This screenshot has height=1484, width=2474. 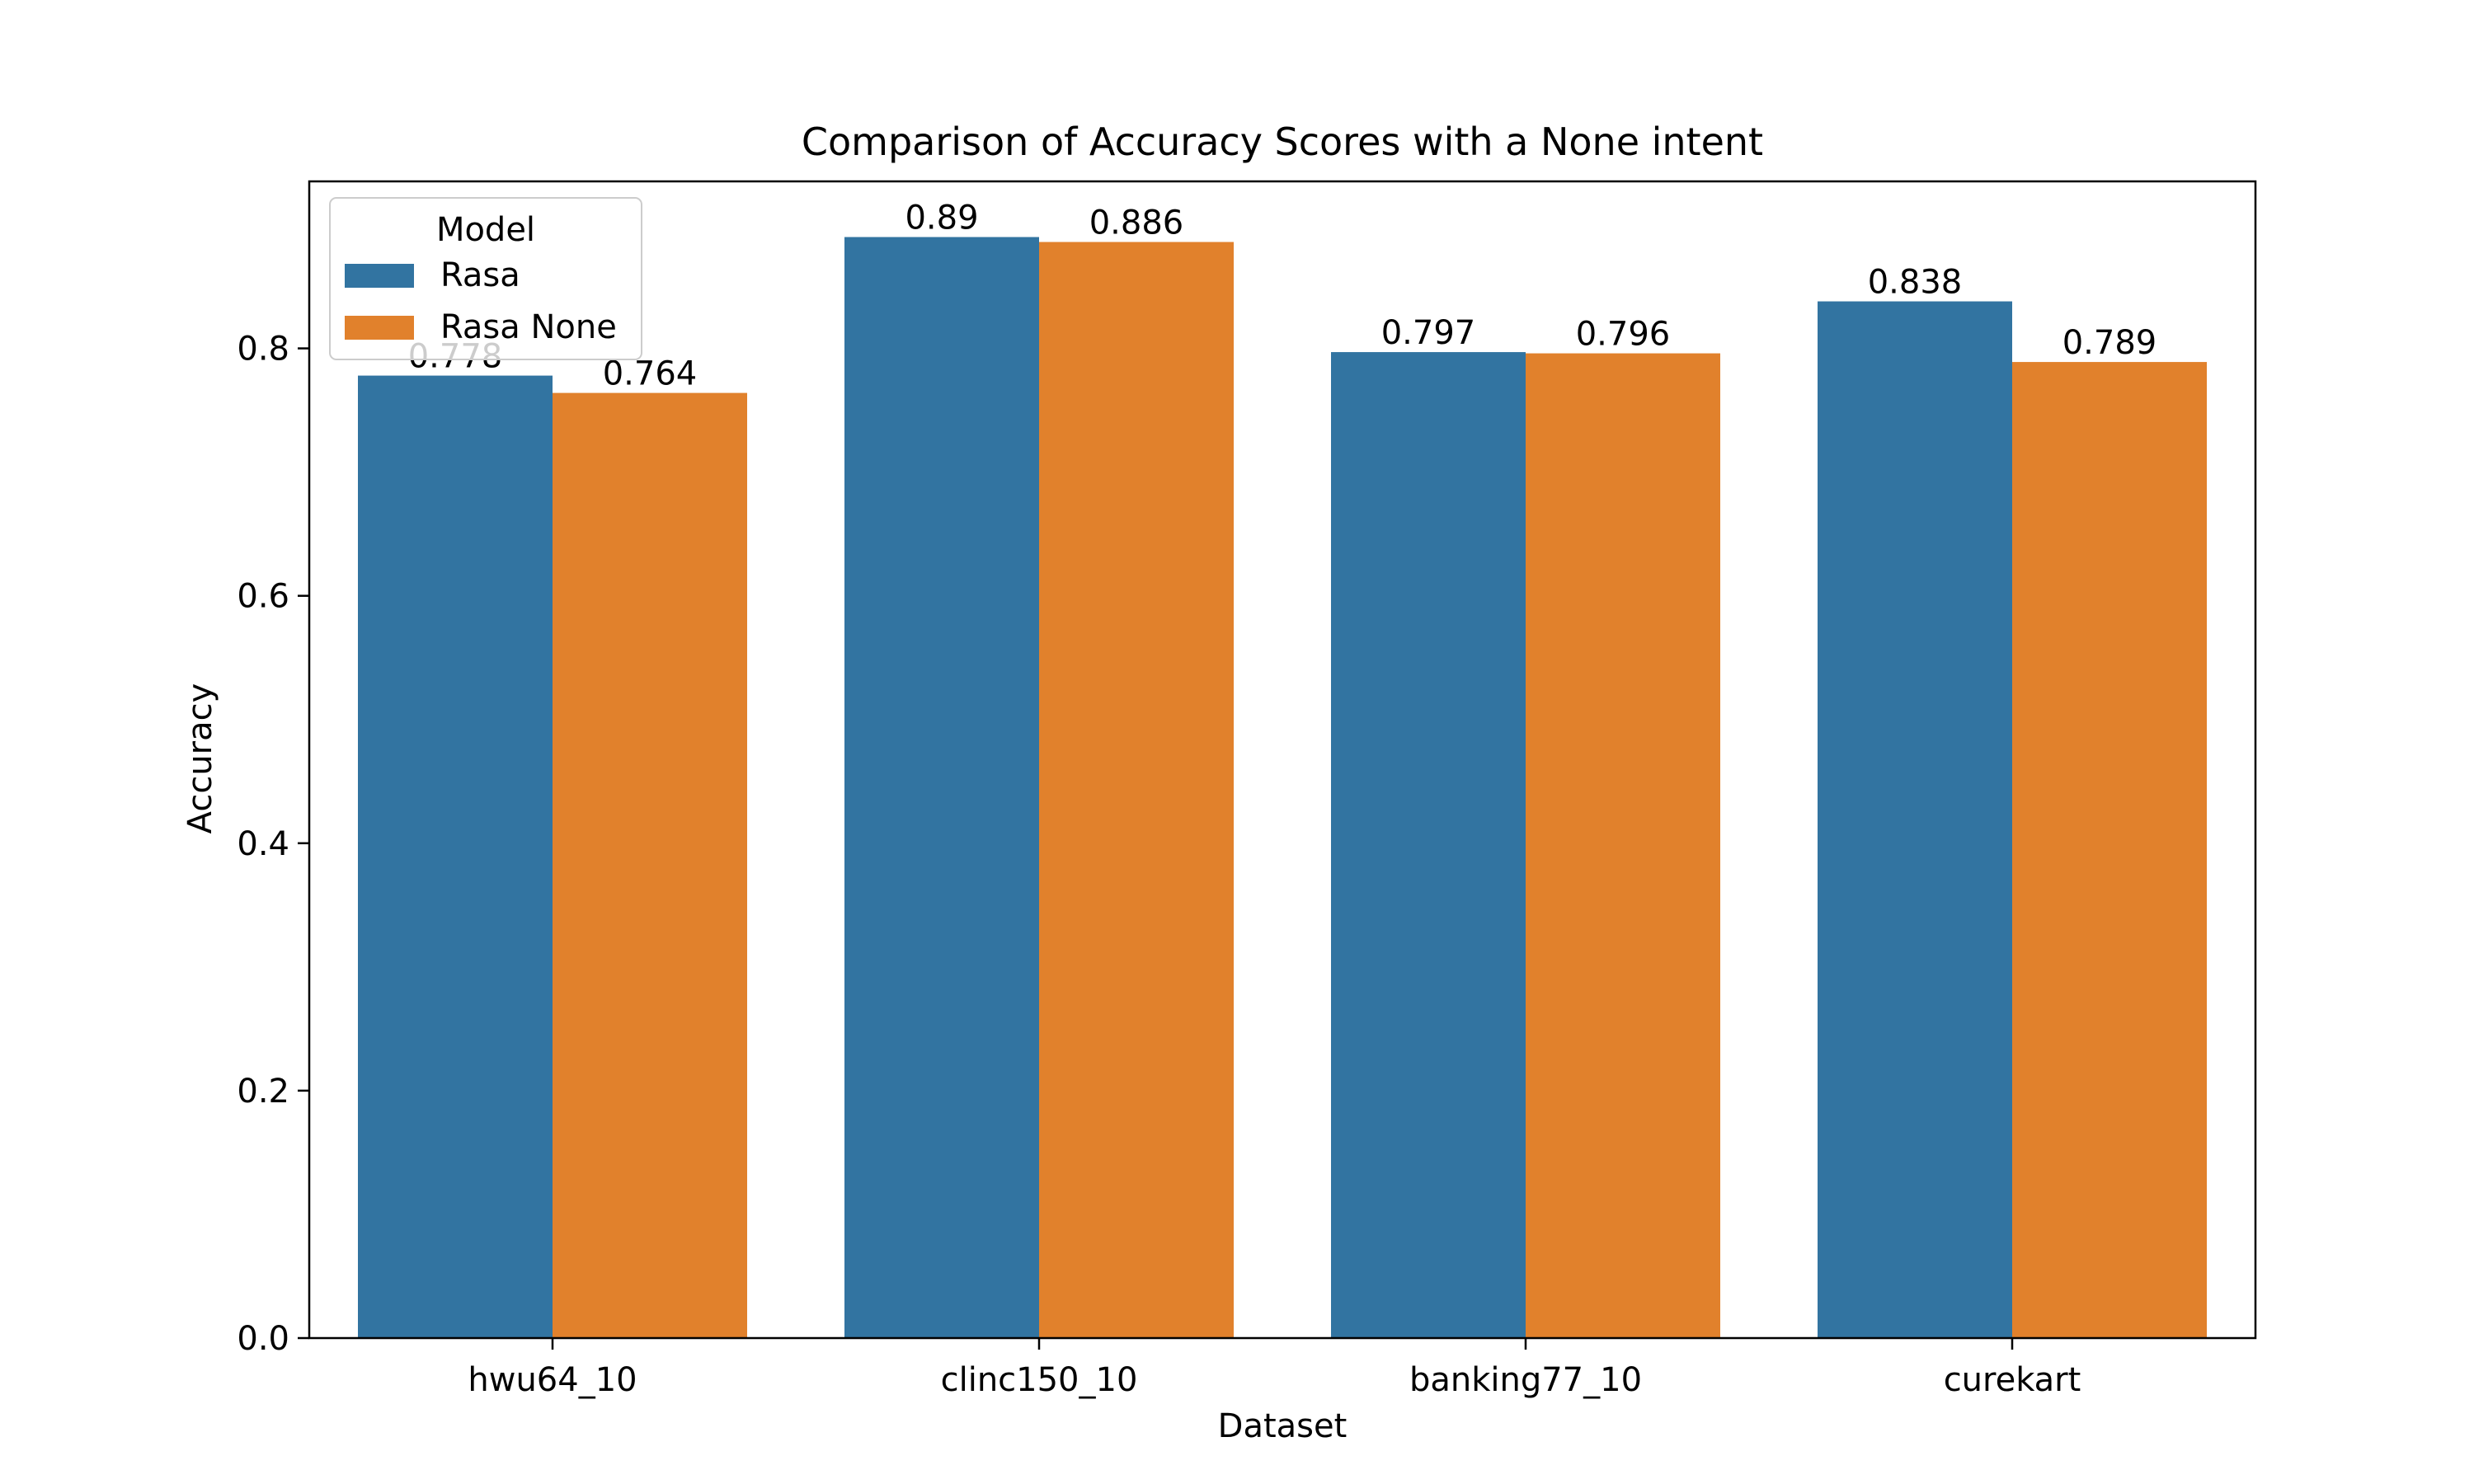 What do you see at coordinates (263, 350) in the screenshot?
I see `y-tick-label: 0.8` at bounding box center [263, 350].